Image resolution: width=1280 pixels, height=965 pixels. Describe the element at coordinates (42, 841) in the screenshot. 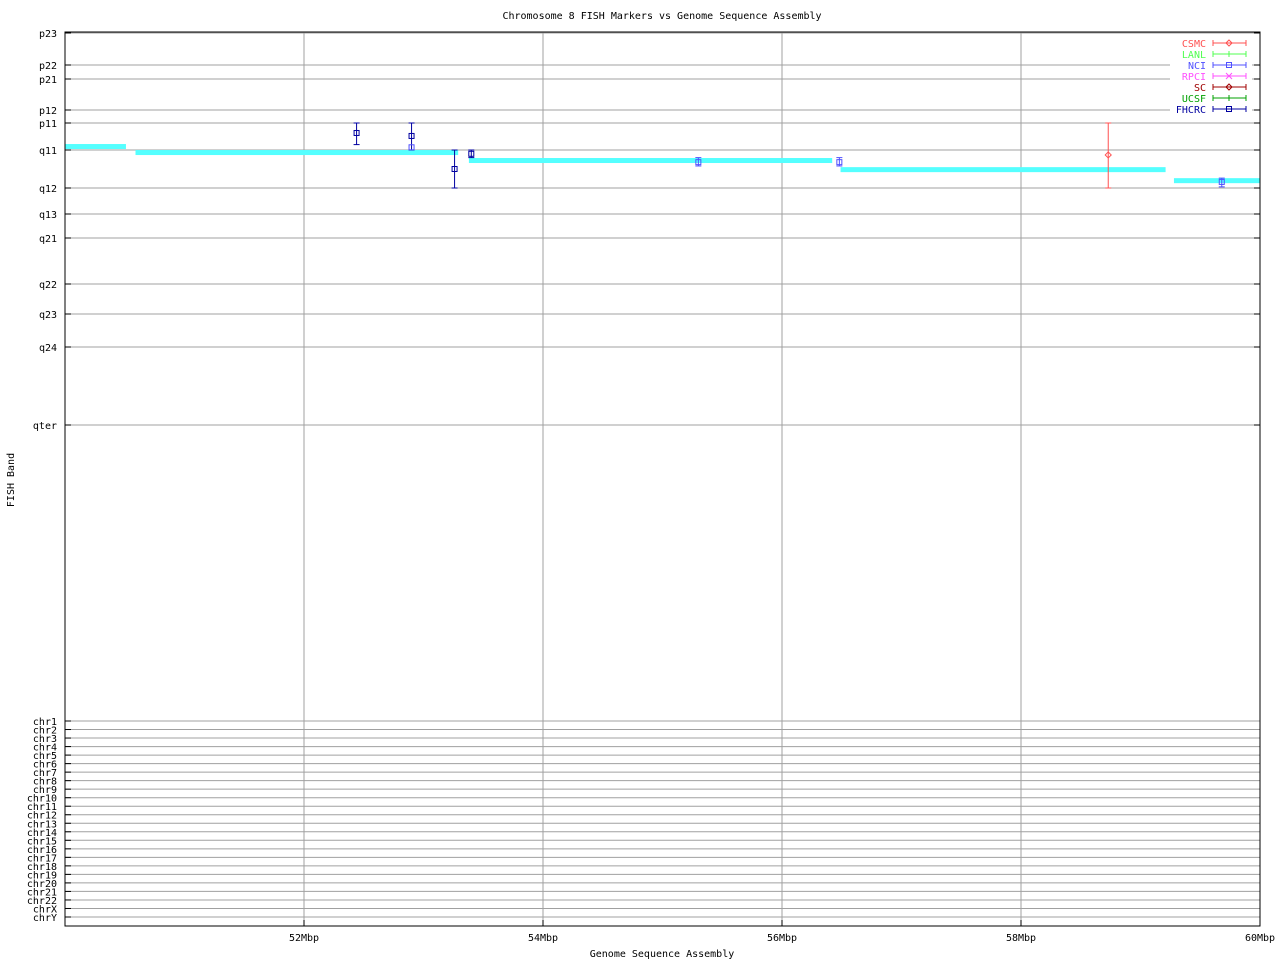

I see `y-tick-label: chr15` at that location.